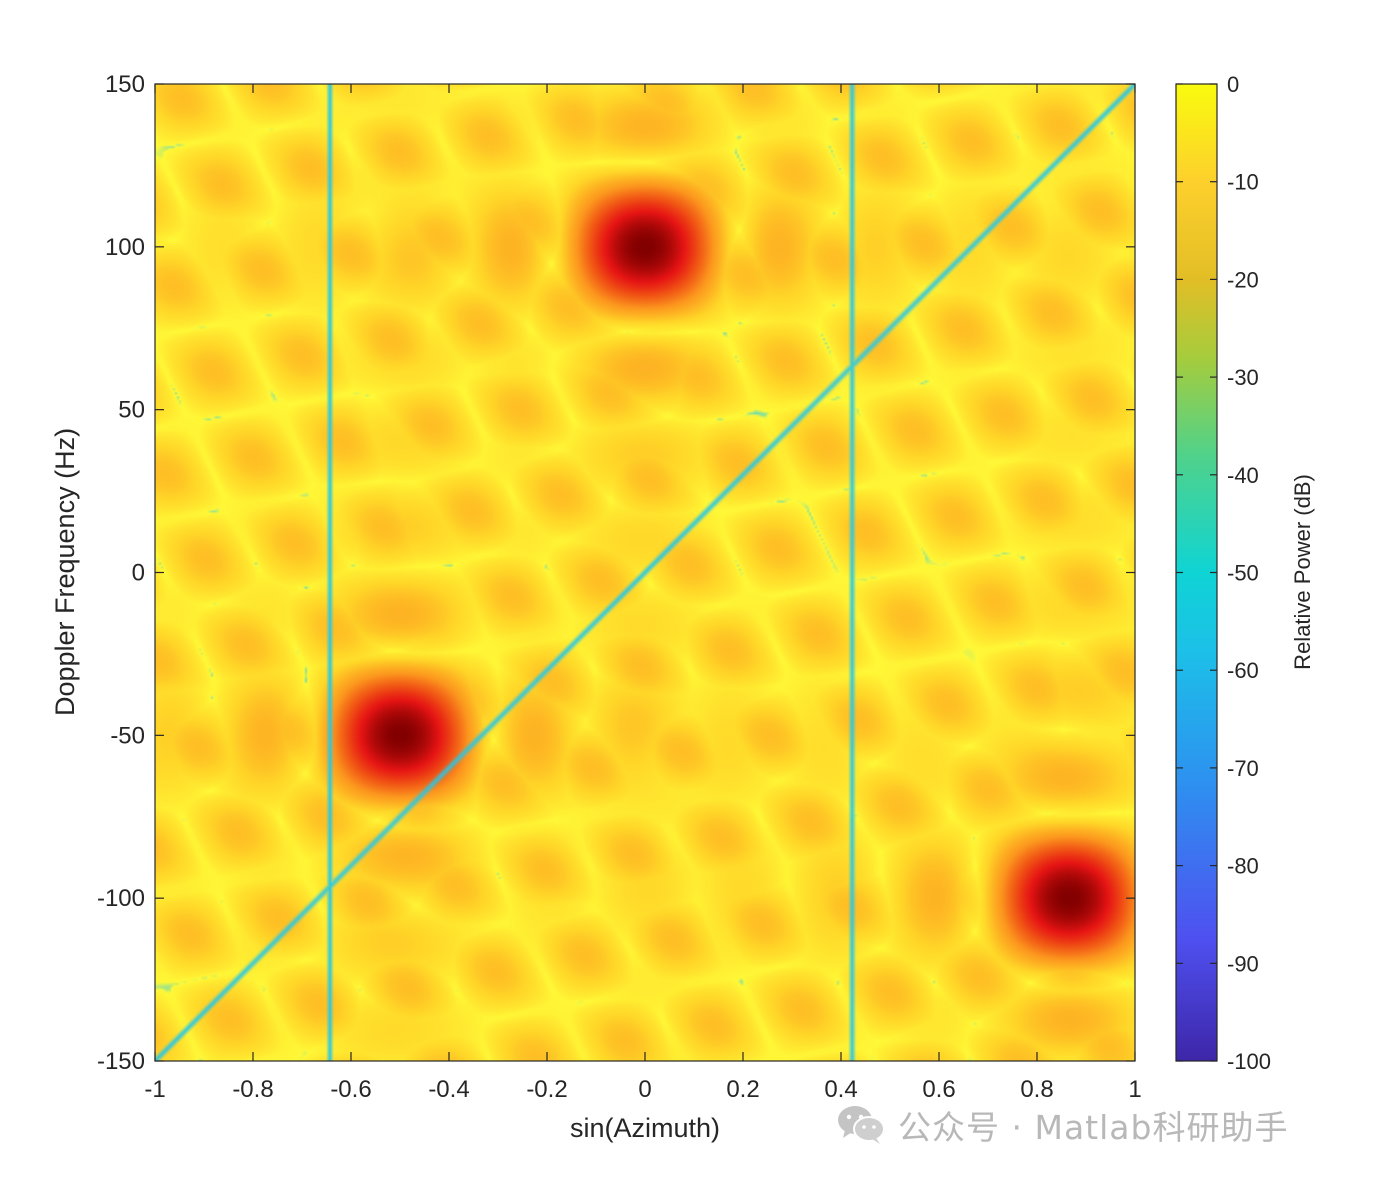 The width and height of the screenshot is (1379, 1179). Describe the element at coordinates (1134, 1089) in the screenshot. I see `x-tick-label: 1` at that location.